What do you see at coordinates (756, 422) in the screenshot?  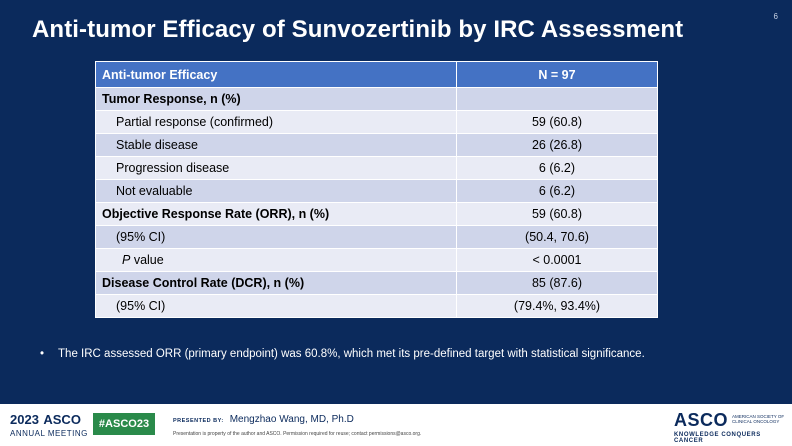 I see `logo-society-line2: CLINICAL ONCOLOGY` at bounding box center [756, 422].